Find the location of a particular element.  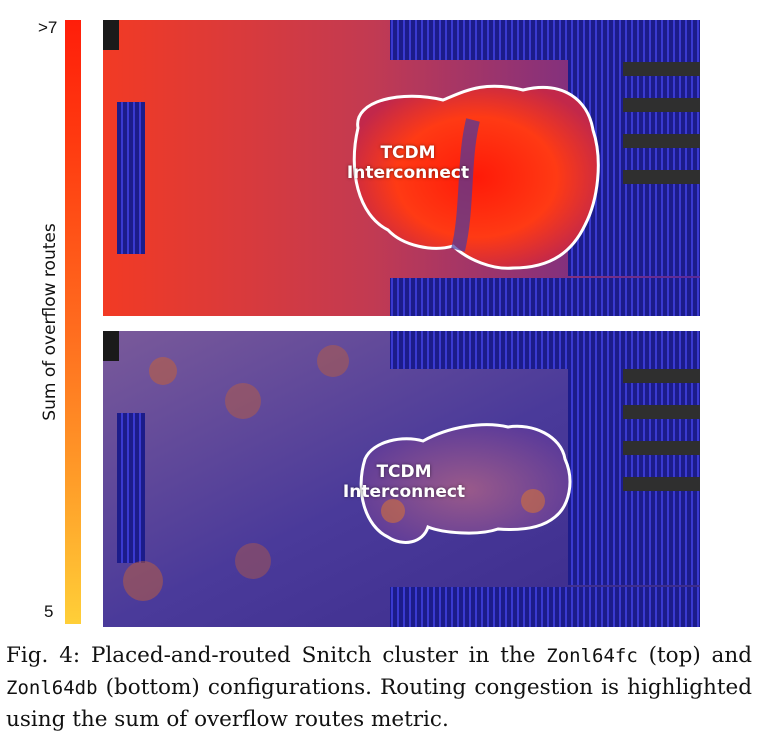

top-tcdm-label: TCDM Interconnect is located at coordinates (408, 163).